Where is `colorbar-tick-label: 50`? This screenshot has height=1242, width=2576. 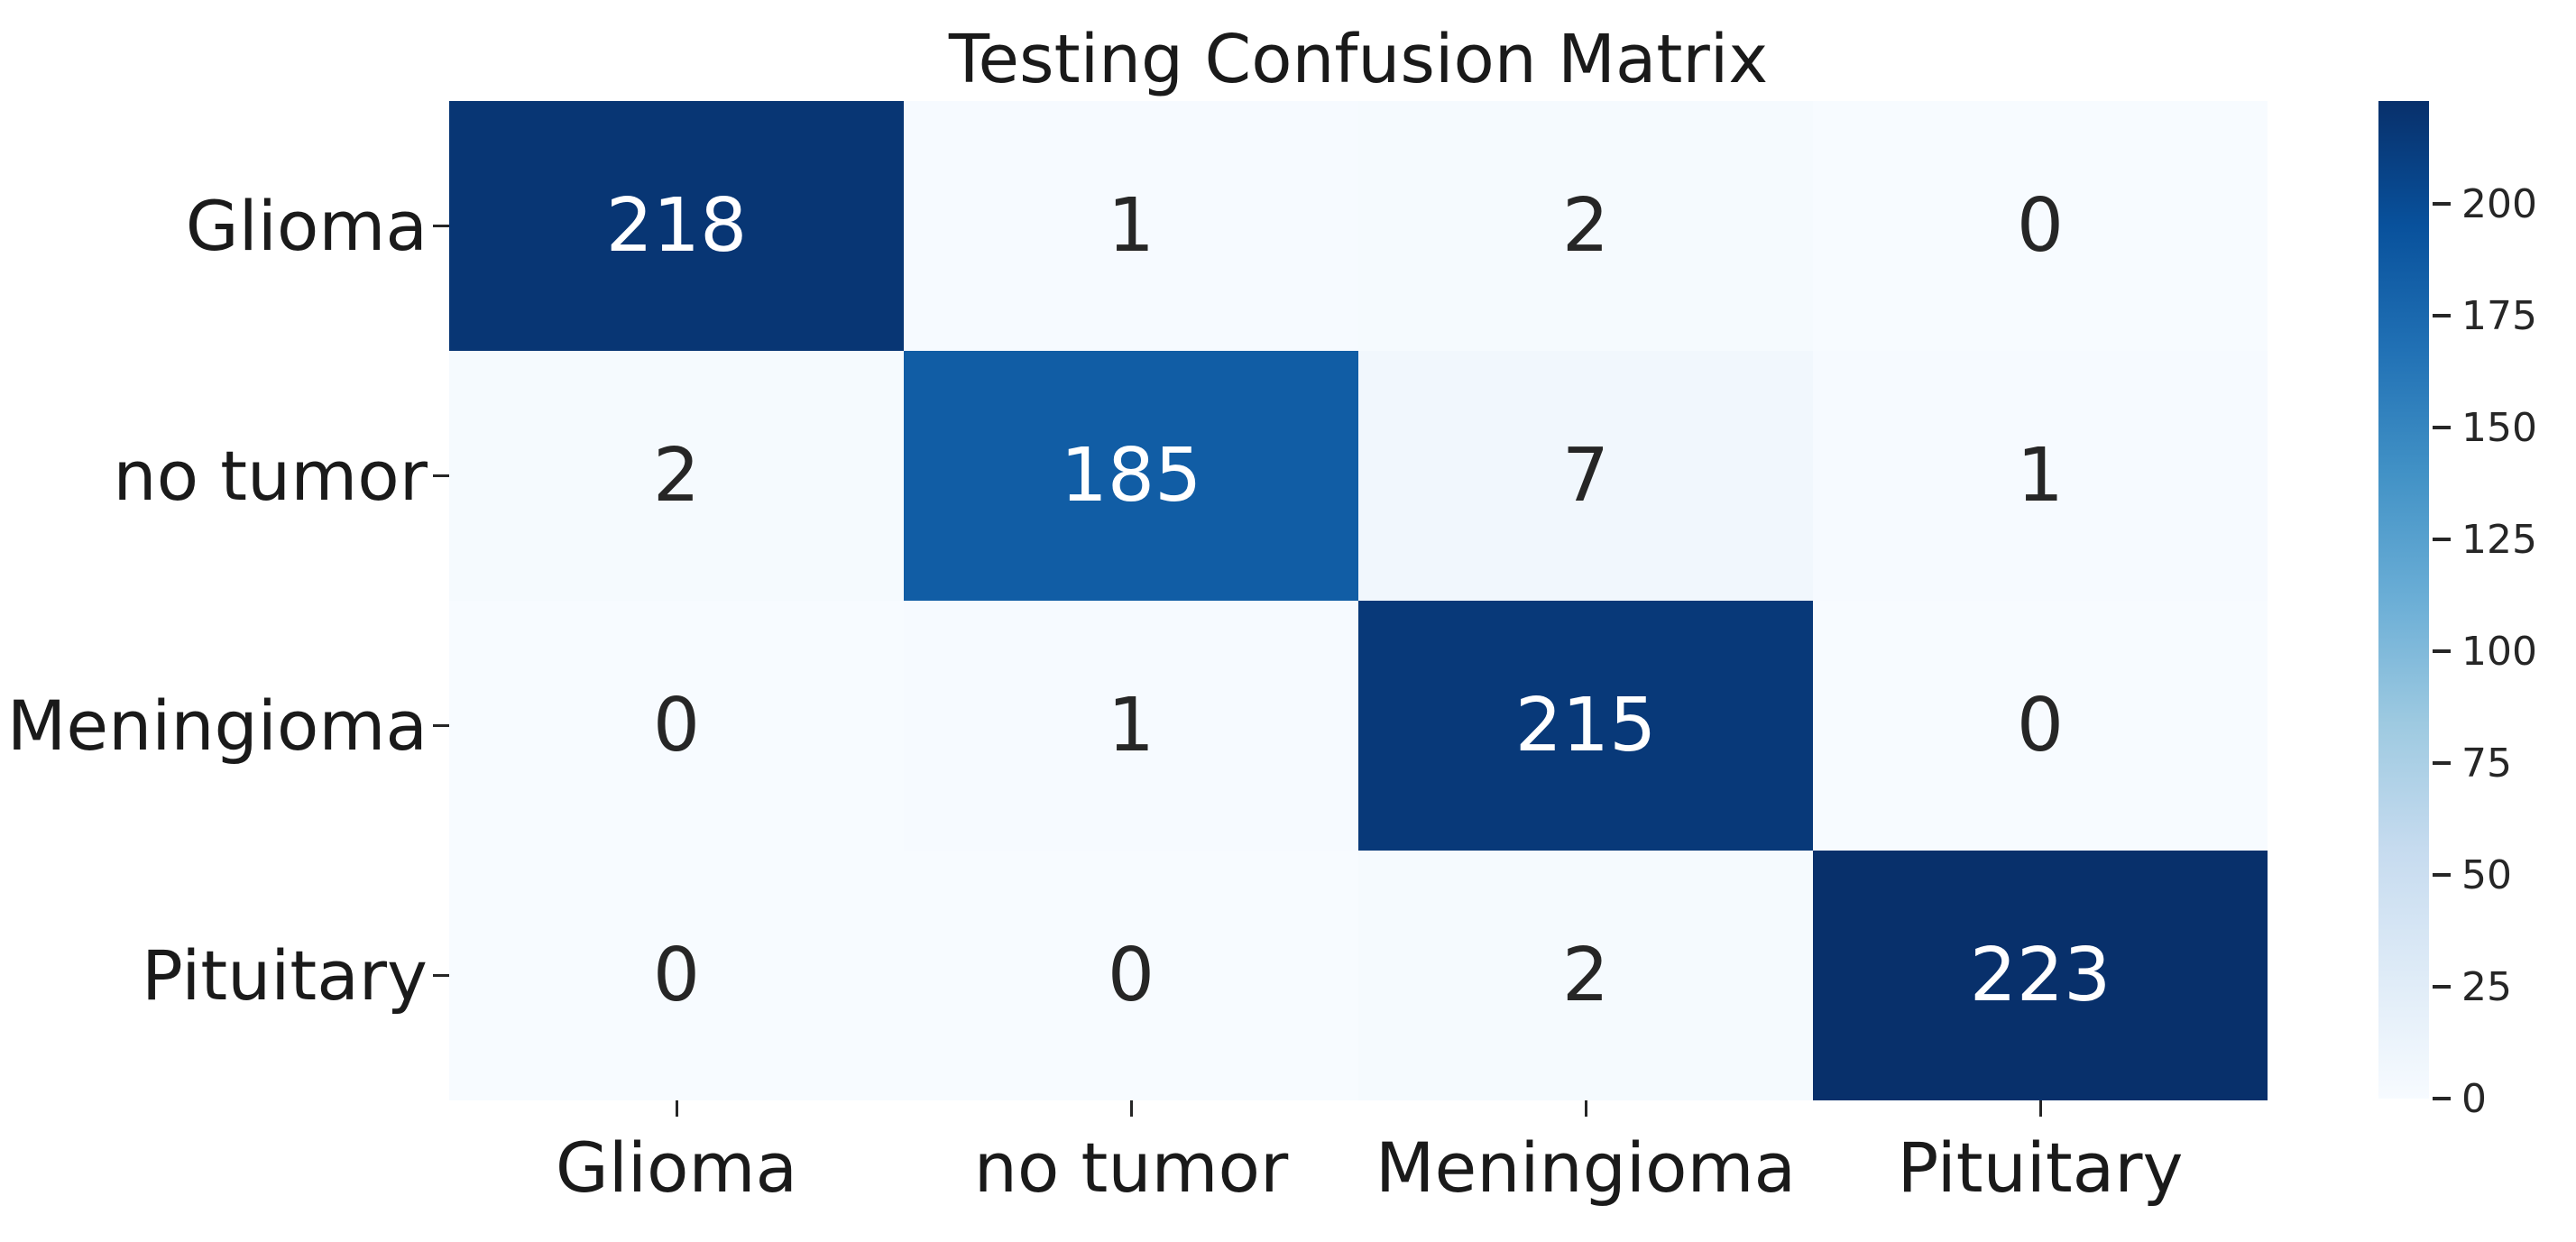 colorbar-tick-label: 50 is located at coordinates (2486, 874).